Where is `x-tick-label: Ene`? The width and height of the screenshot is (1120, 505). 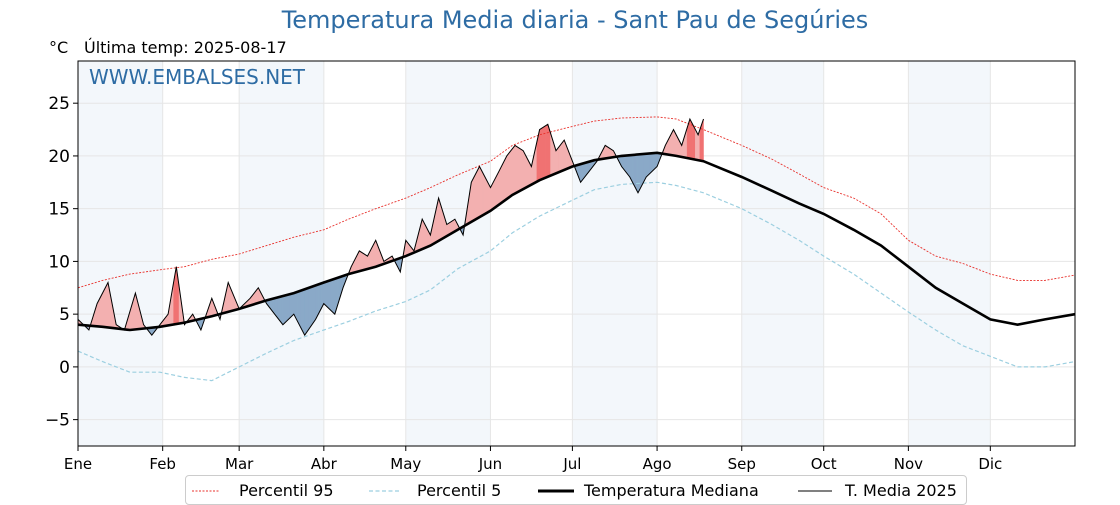 x-tick-label: Ene is located at coordinates (78, 464).